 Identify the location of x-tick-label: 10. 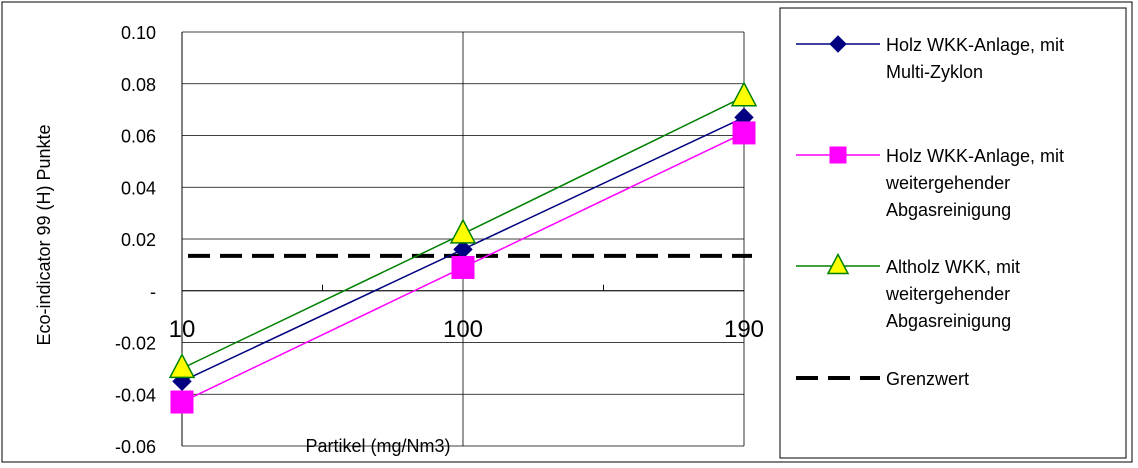
(182, 329).